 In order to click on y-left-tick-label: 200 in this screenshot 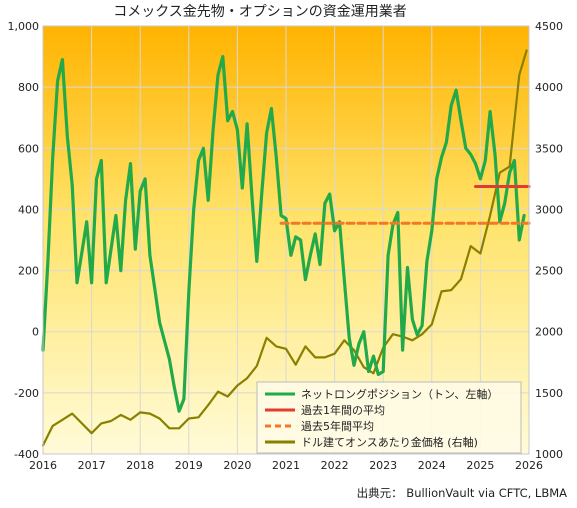, I will do `click(28, 271)`.